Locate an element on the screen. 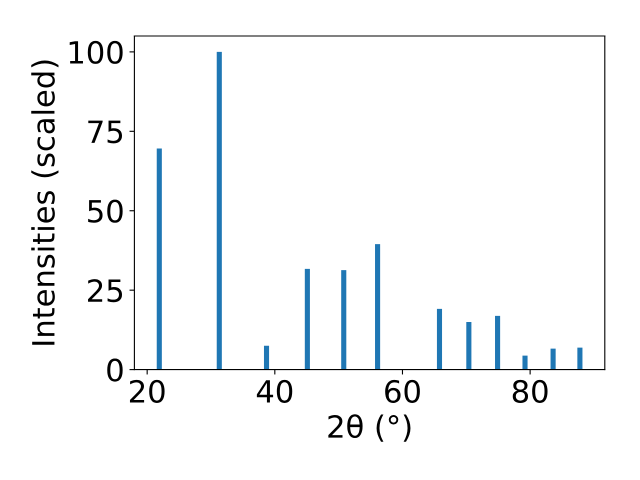 This screenshot has height=480, width=640. y-tick-label: 50 is located at coordinates (105, 211).